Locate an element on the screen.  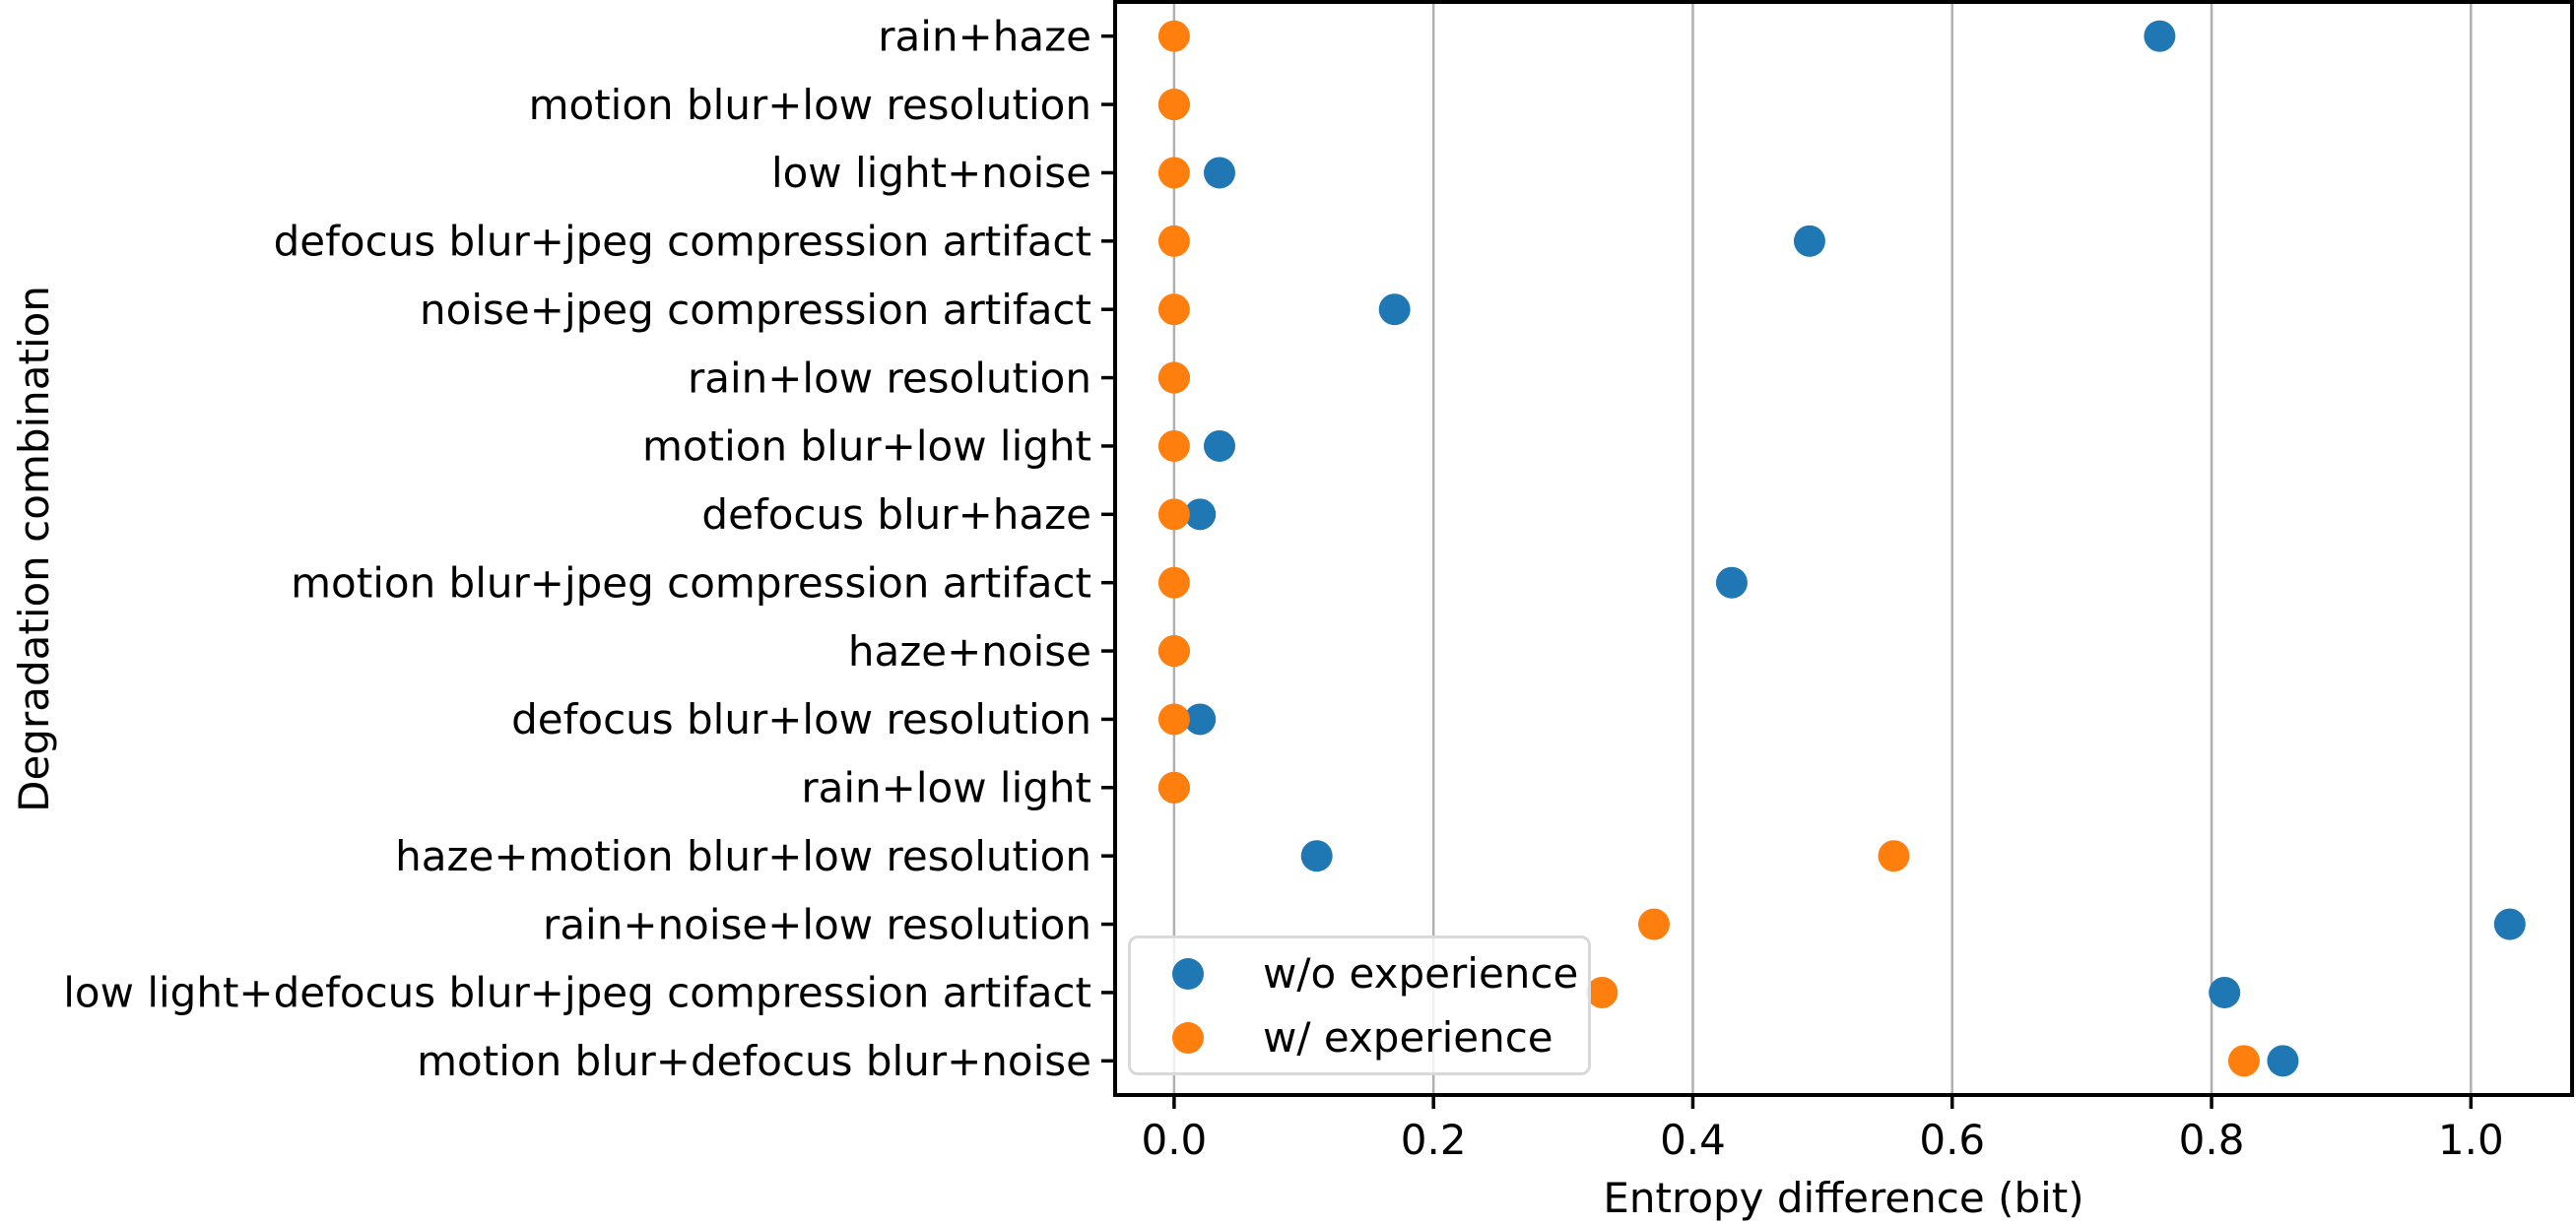
y-axis-title: Degradation combination is located at coordinates (34, 548).